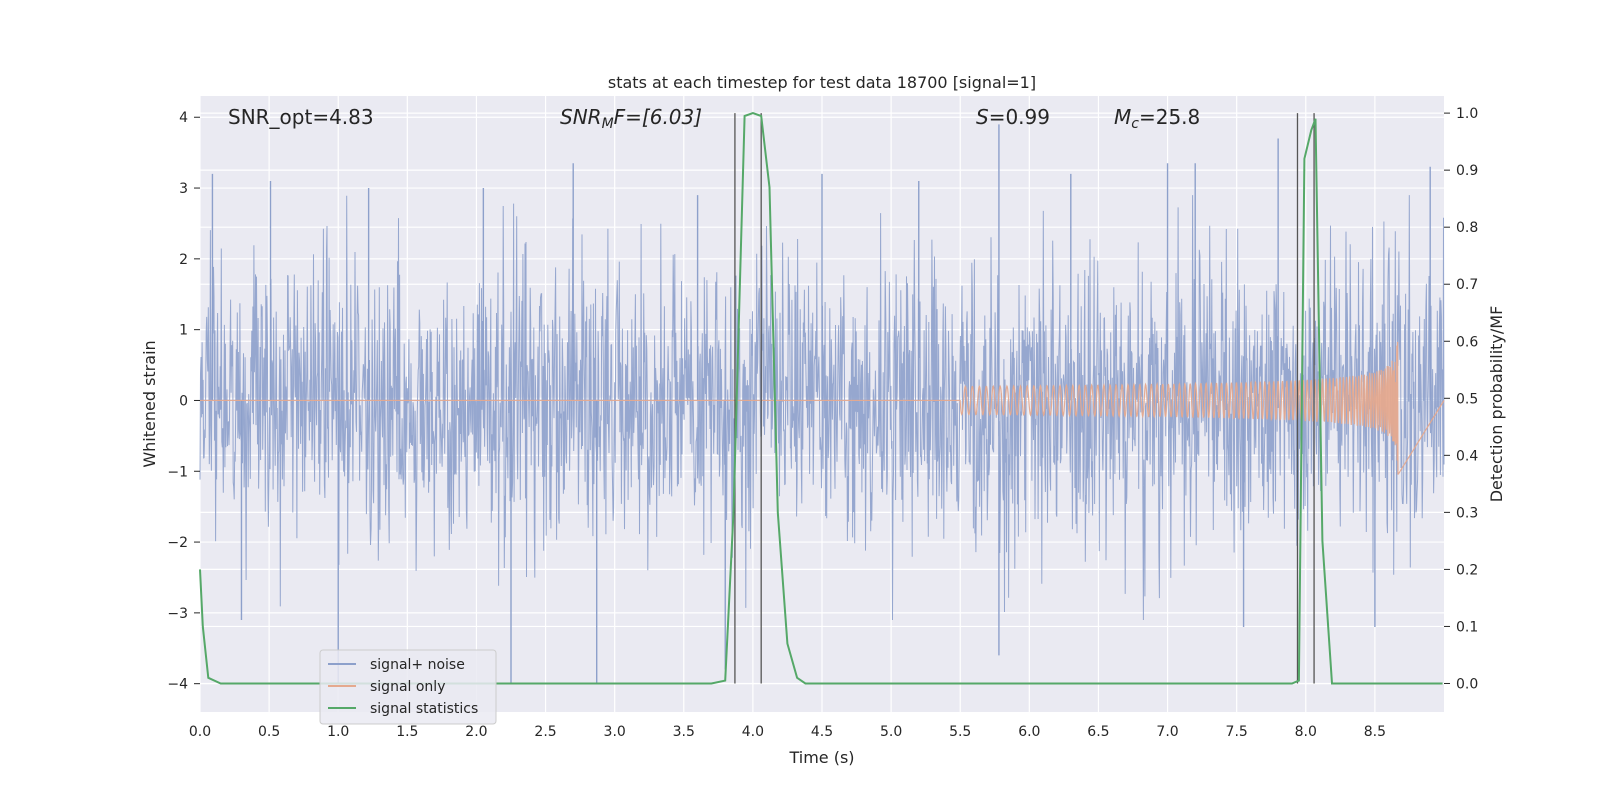  I want to click on y-tick-label: 4, so click(183, 118).